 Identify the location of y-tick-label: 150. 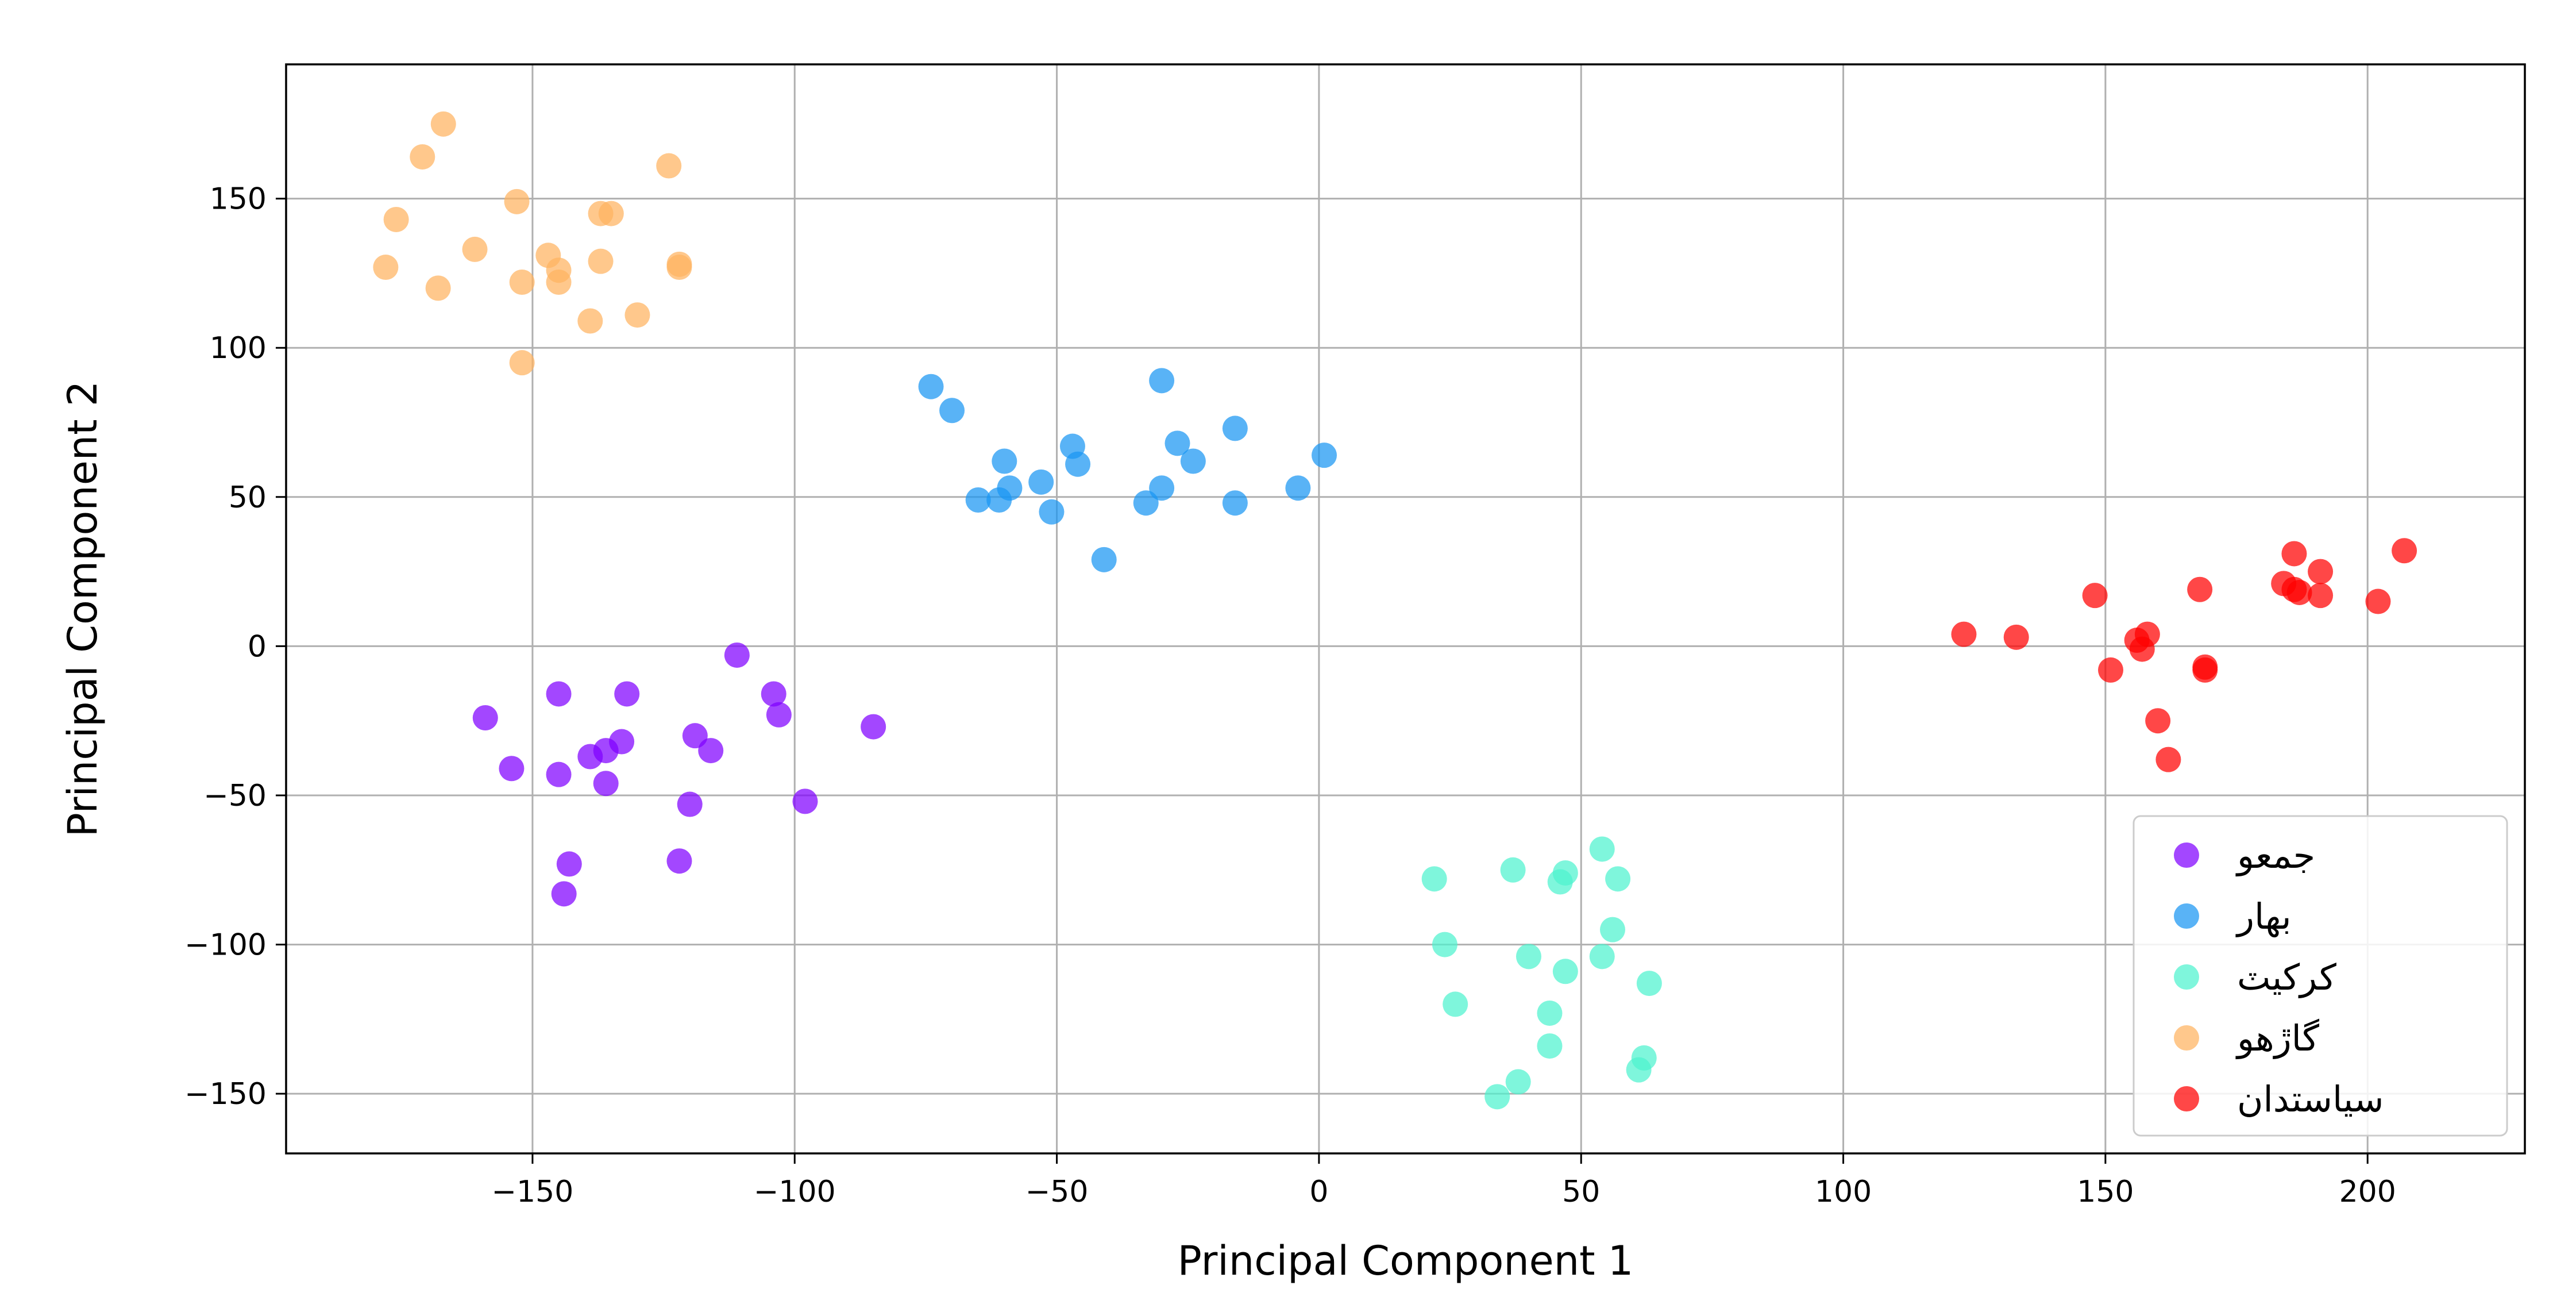
(238, 199).